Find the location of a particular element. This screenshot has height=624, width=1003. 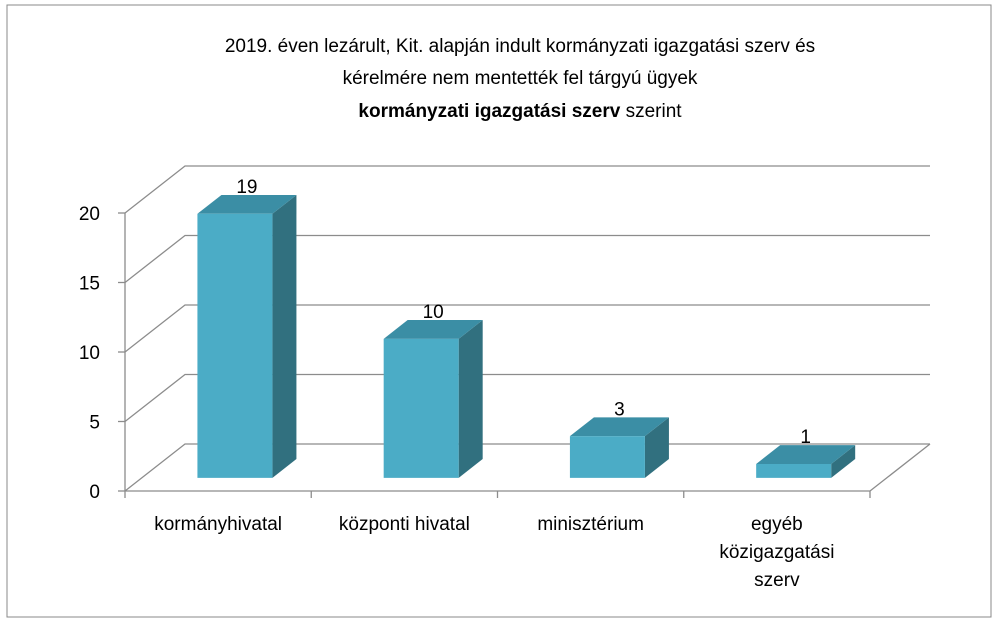

y-tick-label: 0 is located at coordinates (94, 492).